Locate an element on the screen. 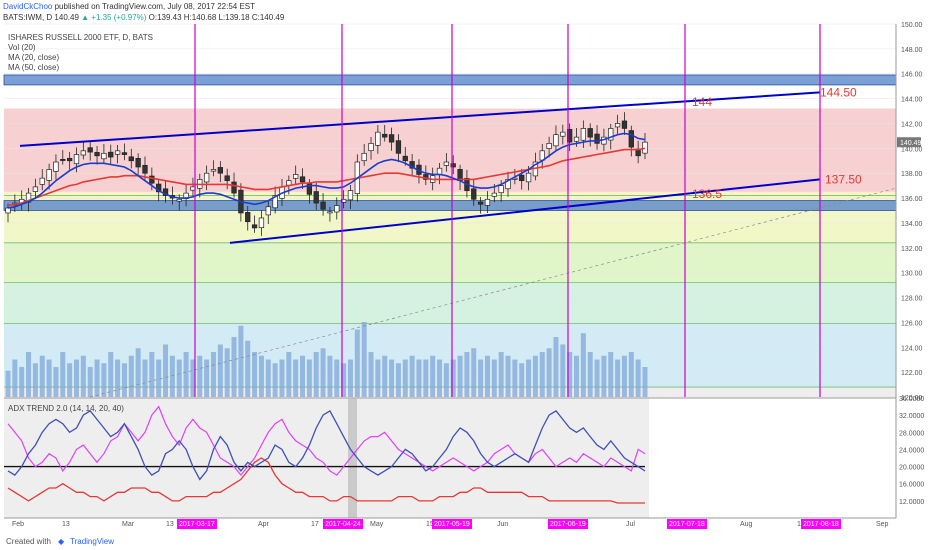  date-highlight-label: 2017-05-19 is located at coordinates (452, 524).